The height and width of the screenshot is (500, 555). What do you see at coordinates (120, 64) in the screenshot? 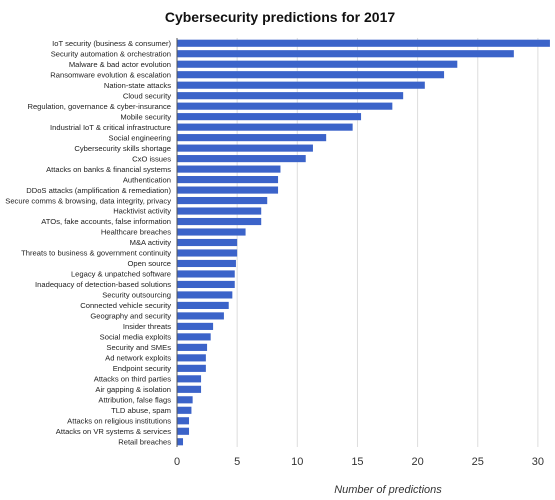
I see `category-label: Malware & bad actor evolution` at bounding box center [120, 64].